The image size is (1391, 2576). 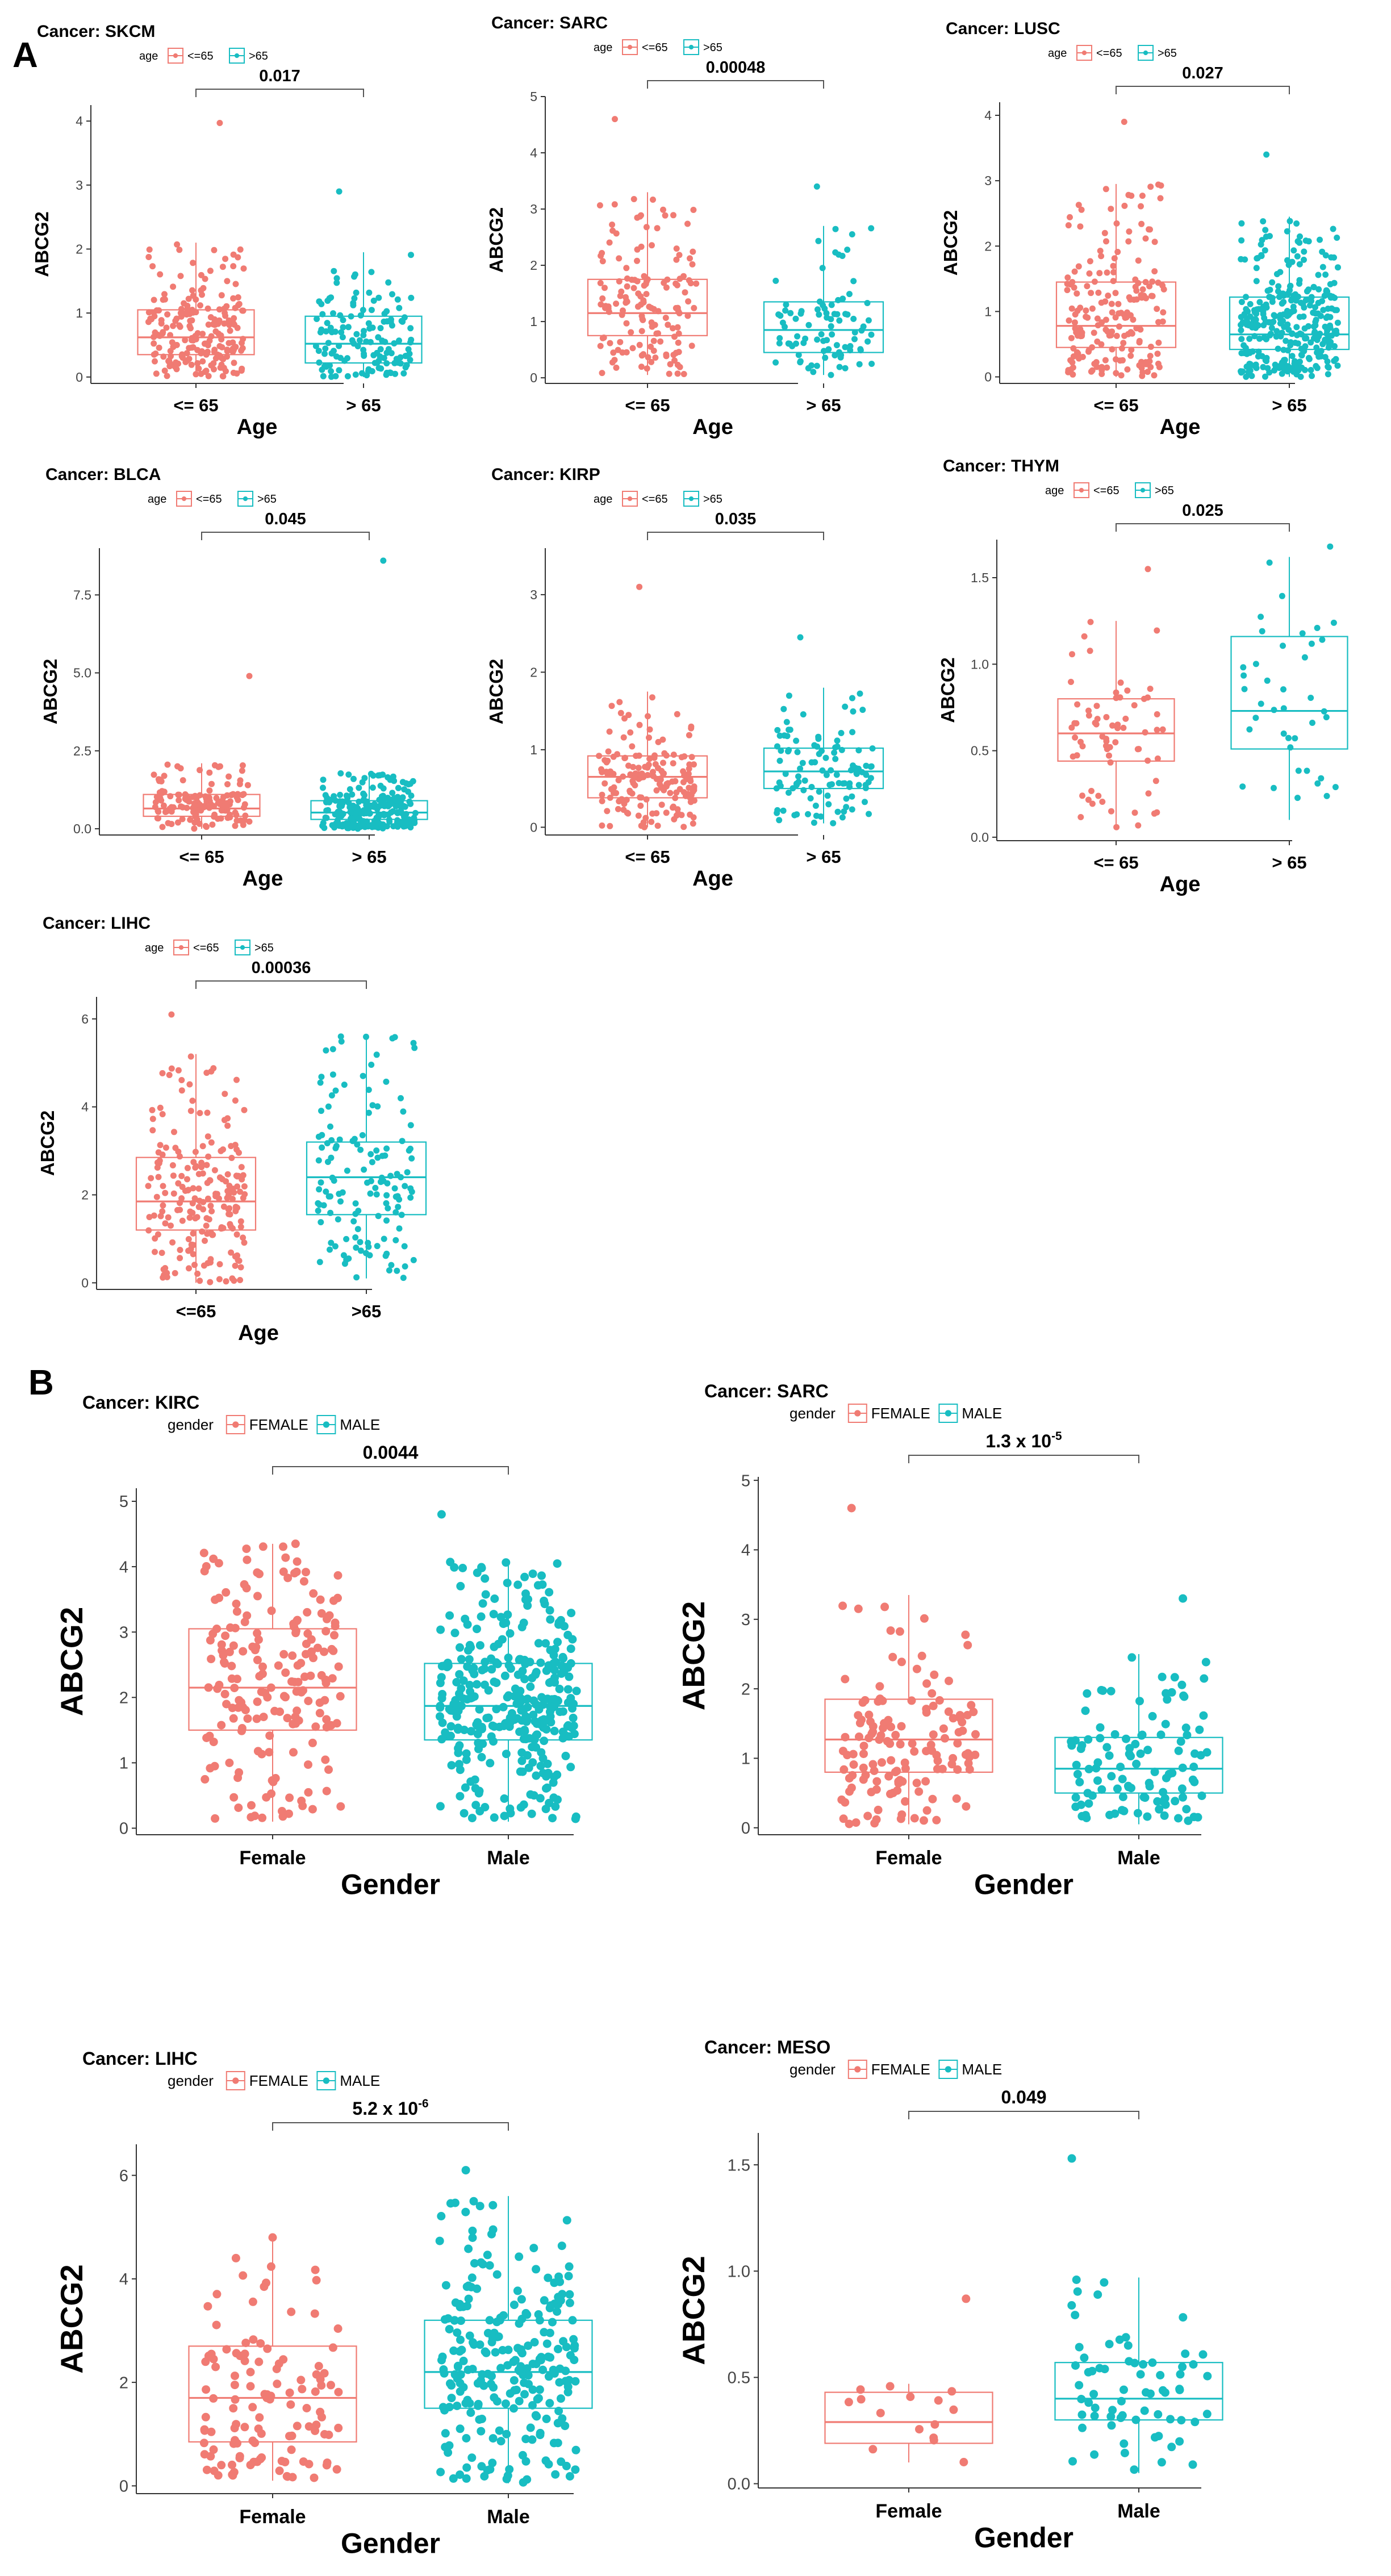 What do you see at coordinates (123, 2383) in the screenshot?
I see `y-tick-label: 2` at bounding box center [123, 2383].